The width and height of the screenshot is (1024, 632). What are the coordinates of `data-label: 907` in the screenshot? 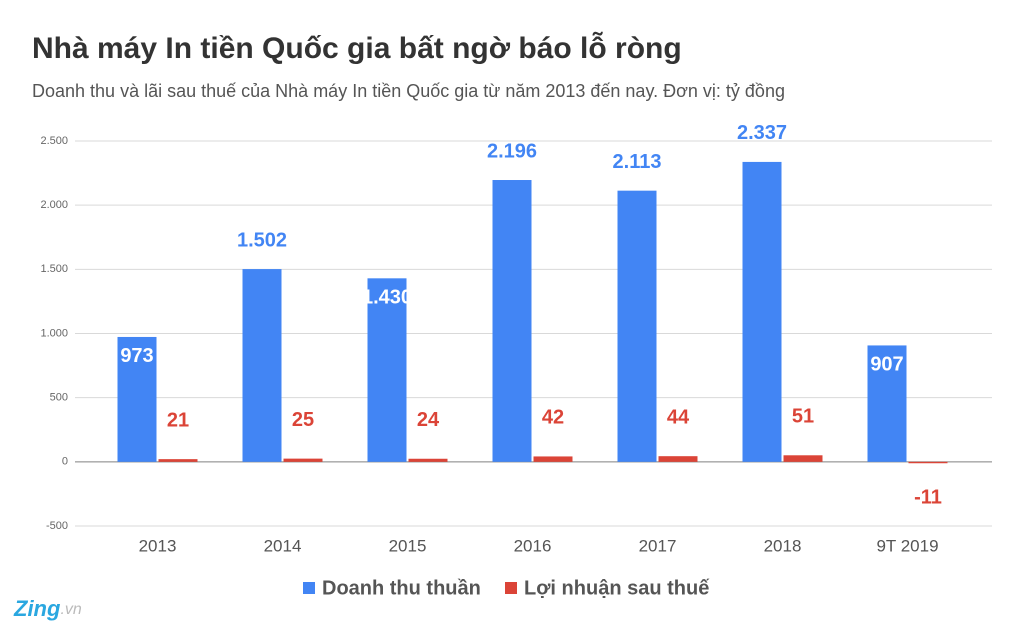 It's located at (886, 365).